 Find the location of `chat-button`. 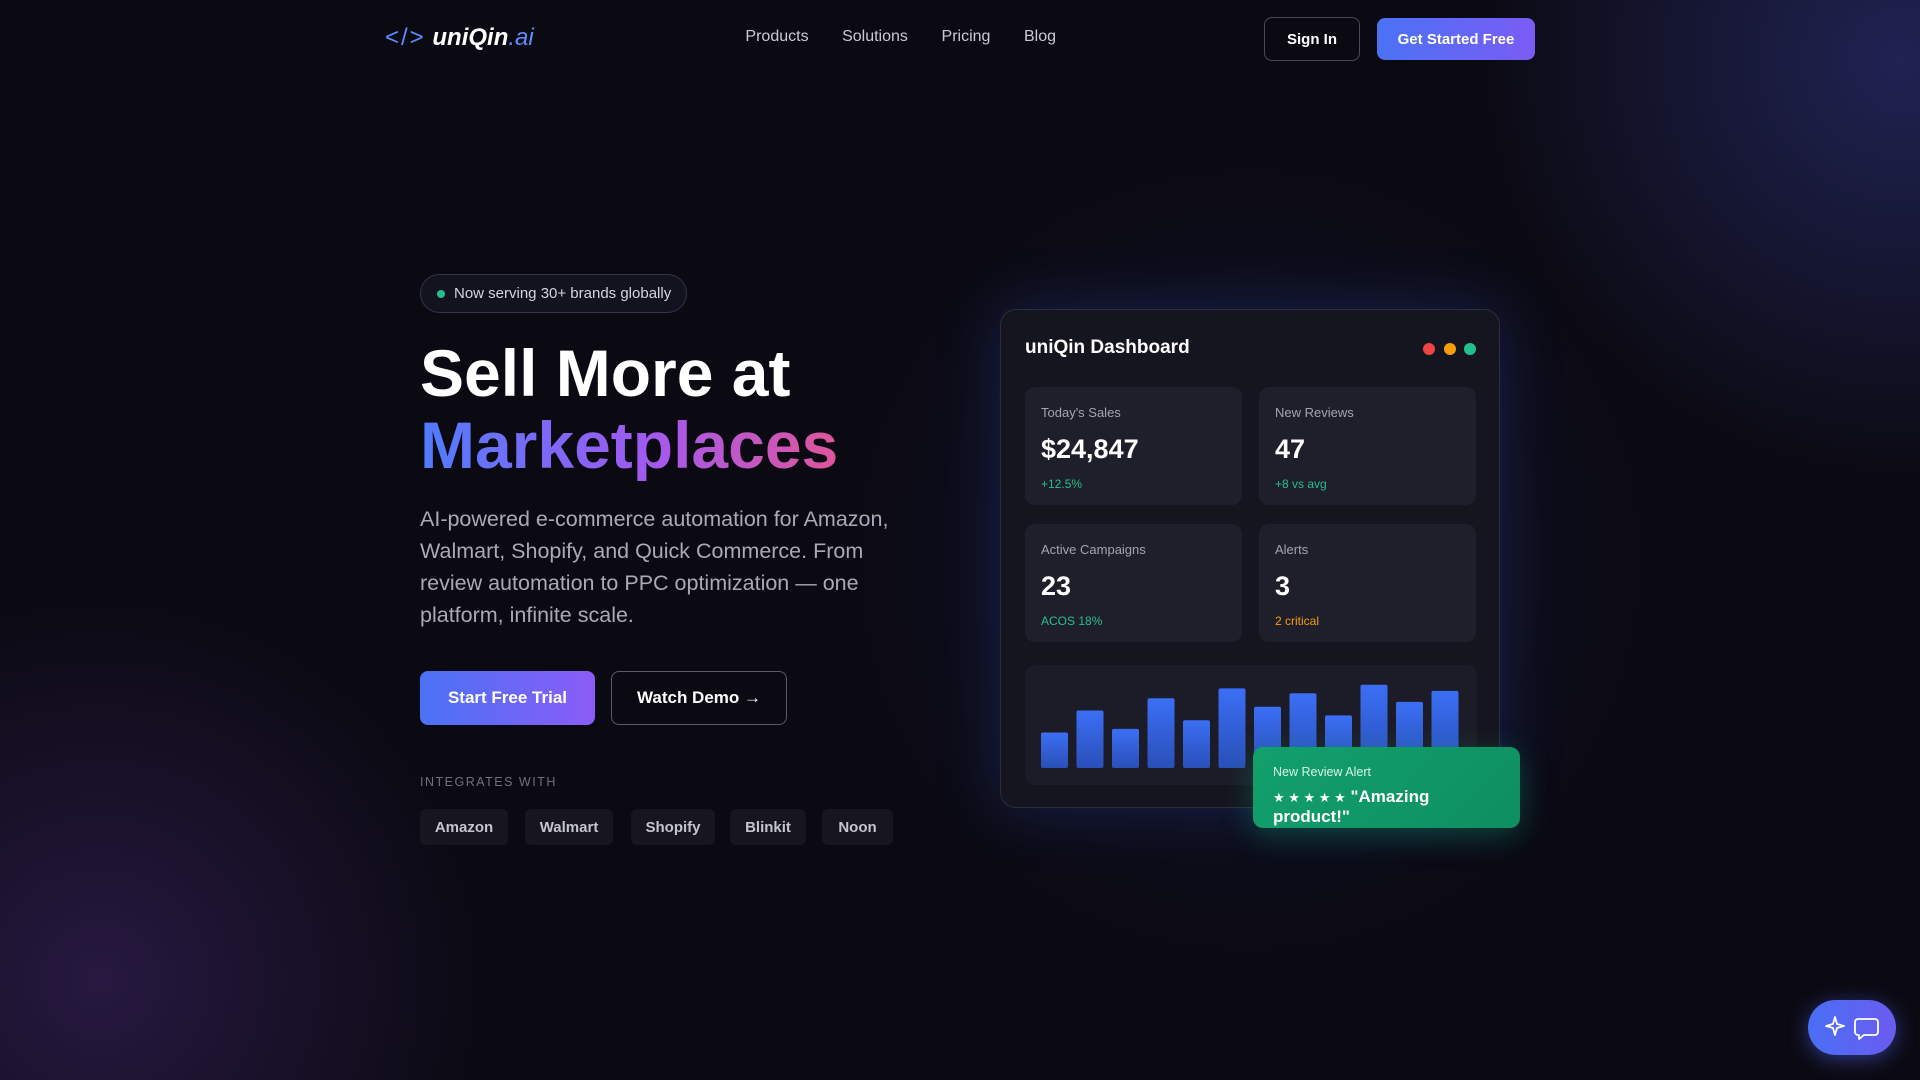

chat-button is located at coordinates (1852, 1027).